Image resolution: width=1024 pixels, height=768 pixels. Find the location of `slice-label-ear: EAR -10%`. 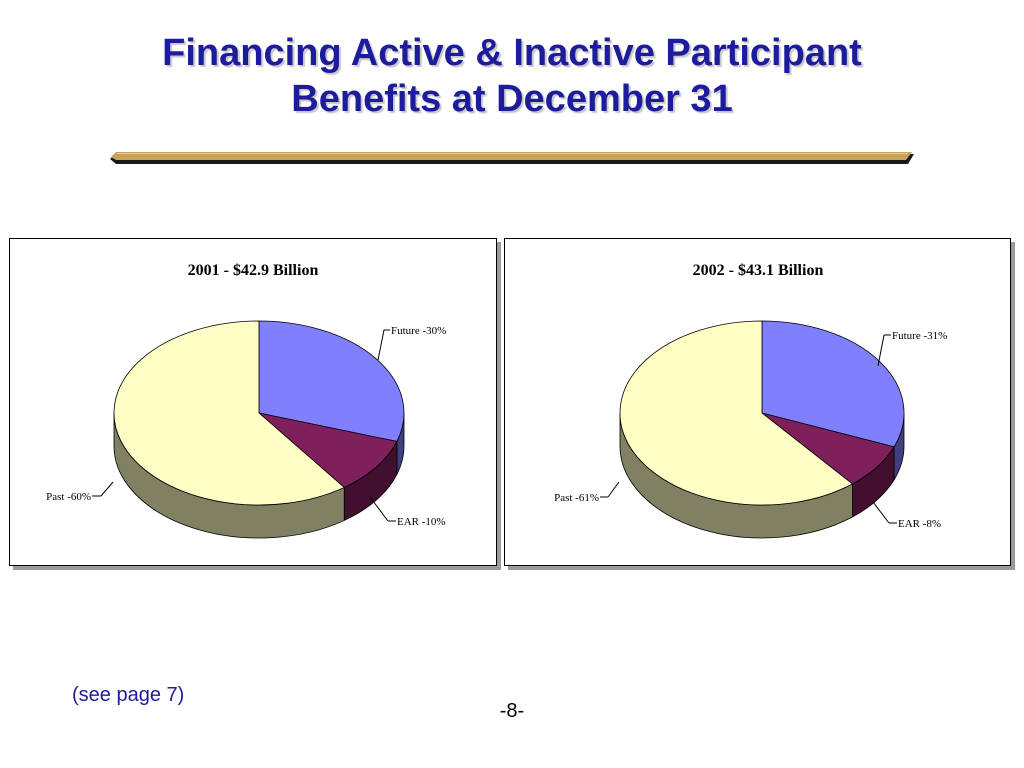

slice-label-ear: EAR -10% is located at coordinates (421, 522).